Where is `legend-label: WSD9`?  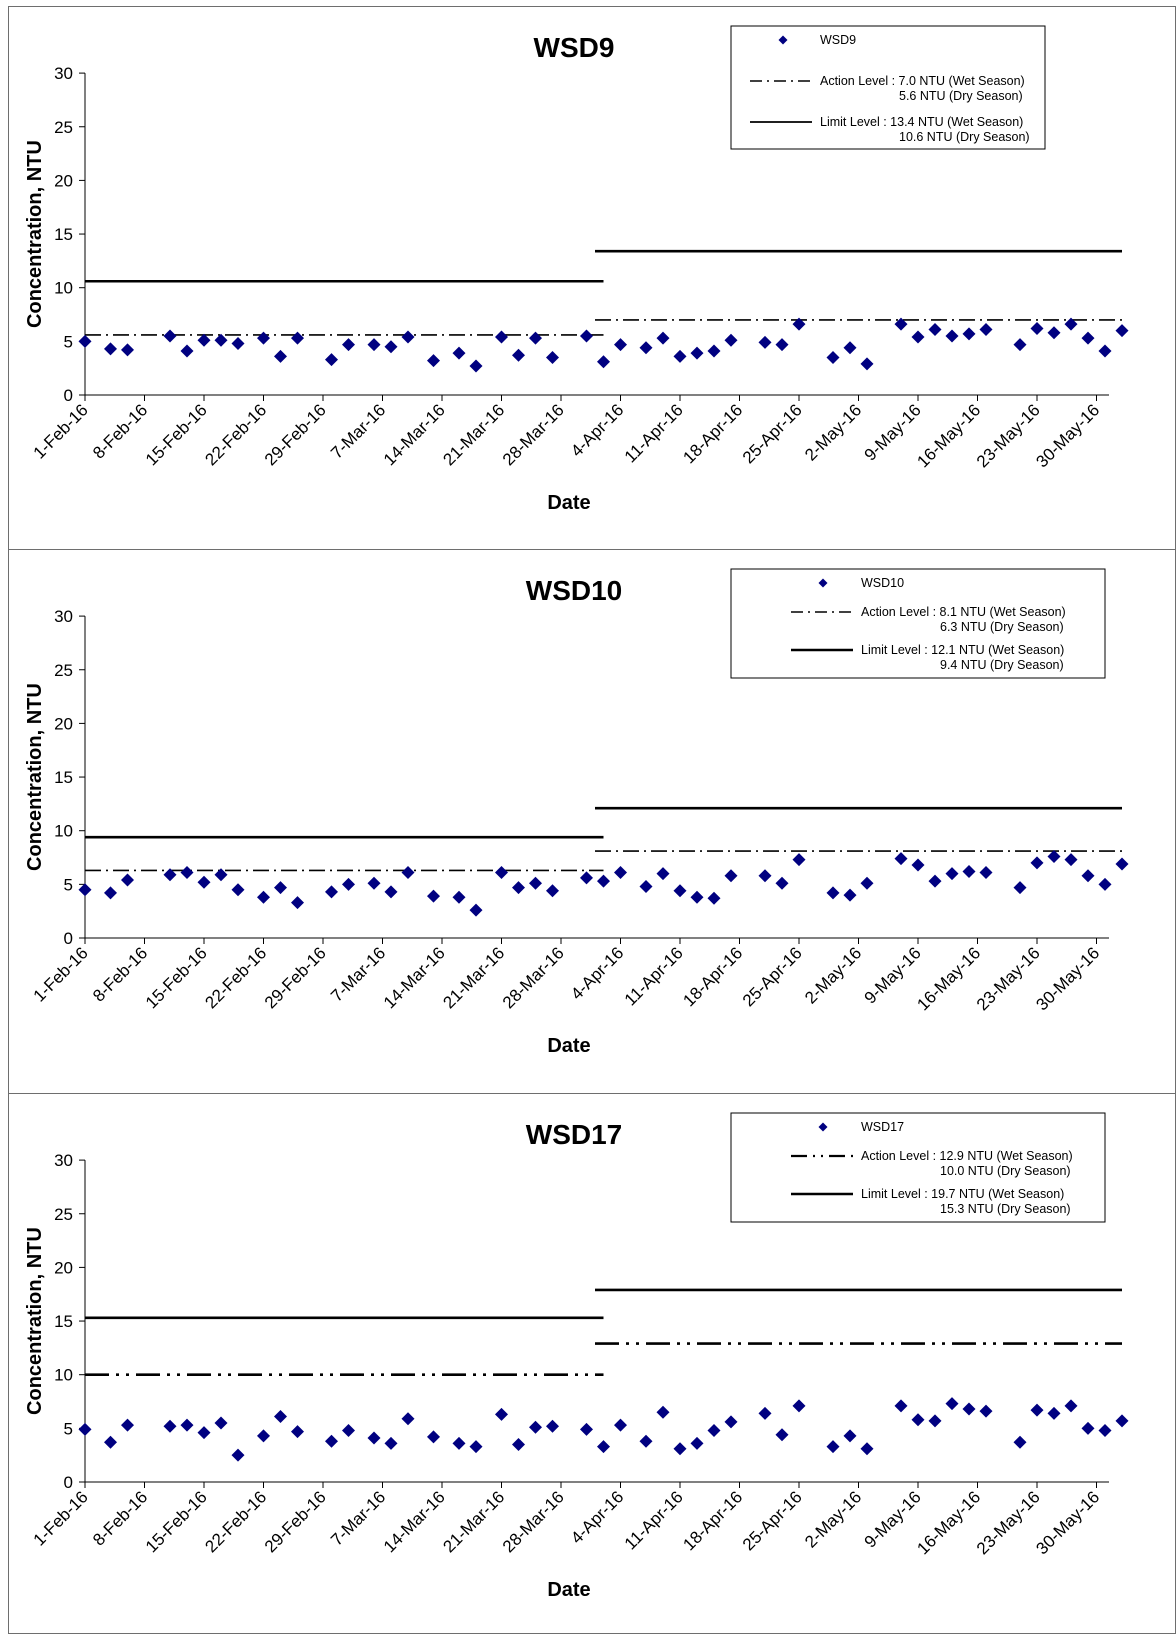 legend-label: WSD9 is located at coordinates (838, 40).